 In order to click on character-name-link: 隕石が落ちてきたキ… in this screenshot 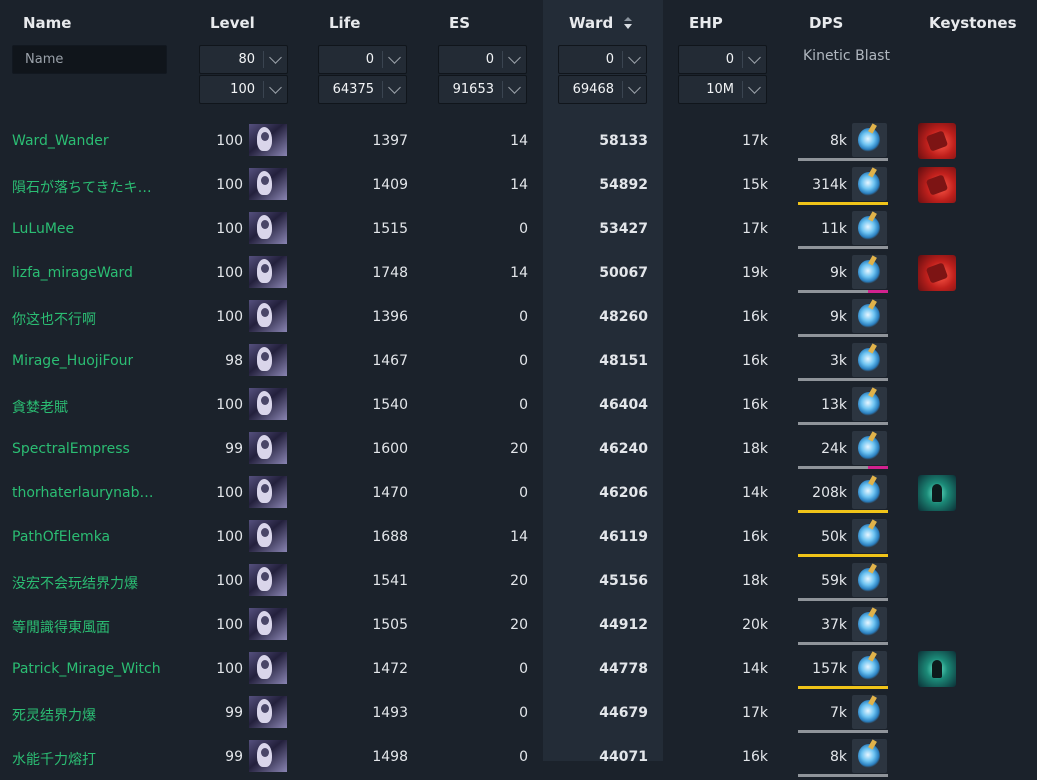, I will do `click(82, 188)`.